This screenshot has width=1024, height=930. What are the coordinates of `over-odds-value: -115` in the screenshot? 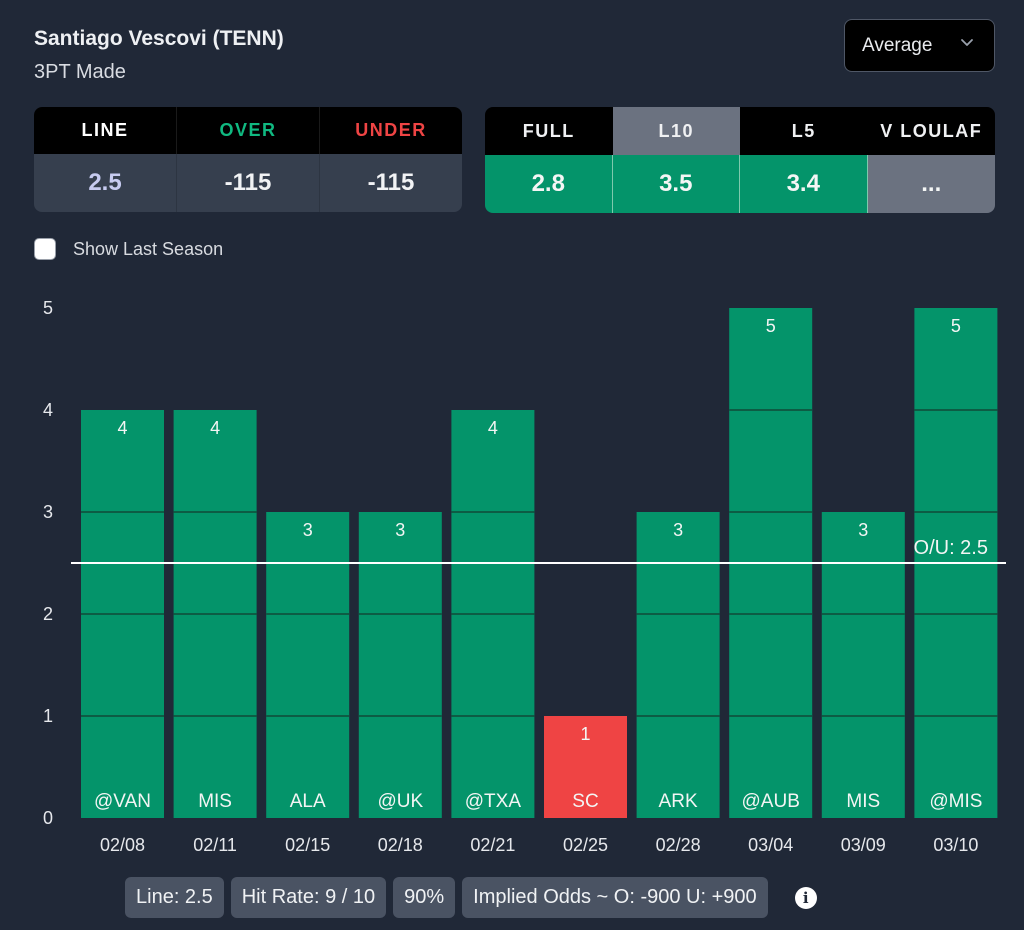 It's located at (248, 183).